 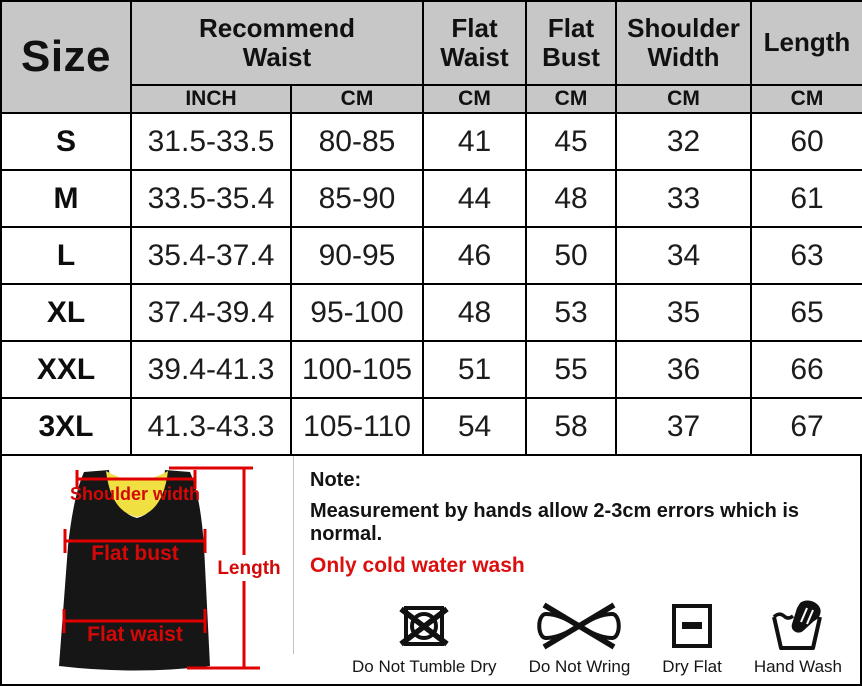 What do you see at coordinates (66, 312) in the screenshot?
I see `size-cell: XL` at bounding box center [66, 312].